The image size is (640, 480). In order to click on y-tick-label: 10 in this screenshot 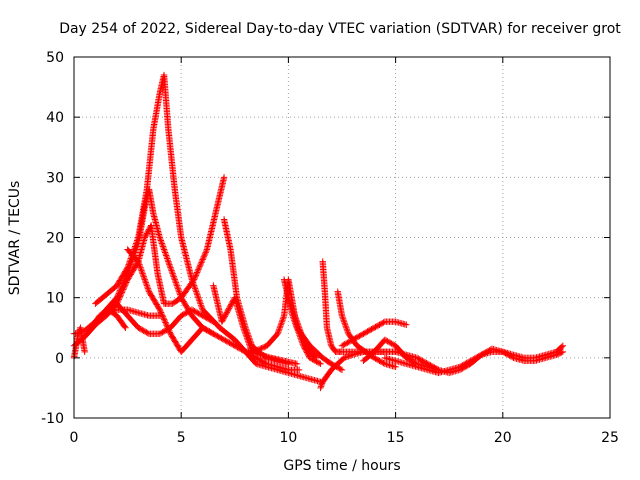, I will do `click(55, 299)`.